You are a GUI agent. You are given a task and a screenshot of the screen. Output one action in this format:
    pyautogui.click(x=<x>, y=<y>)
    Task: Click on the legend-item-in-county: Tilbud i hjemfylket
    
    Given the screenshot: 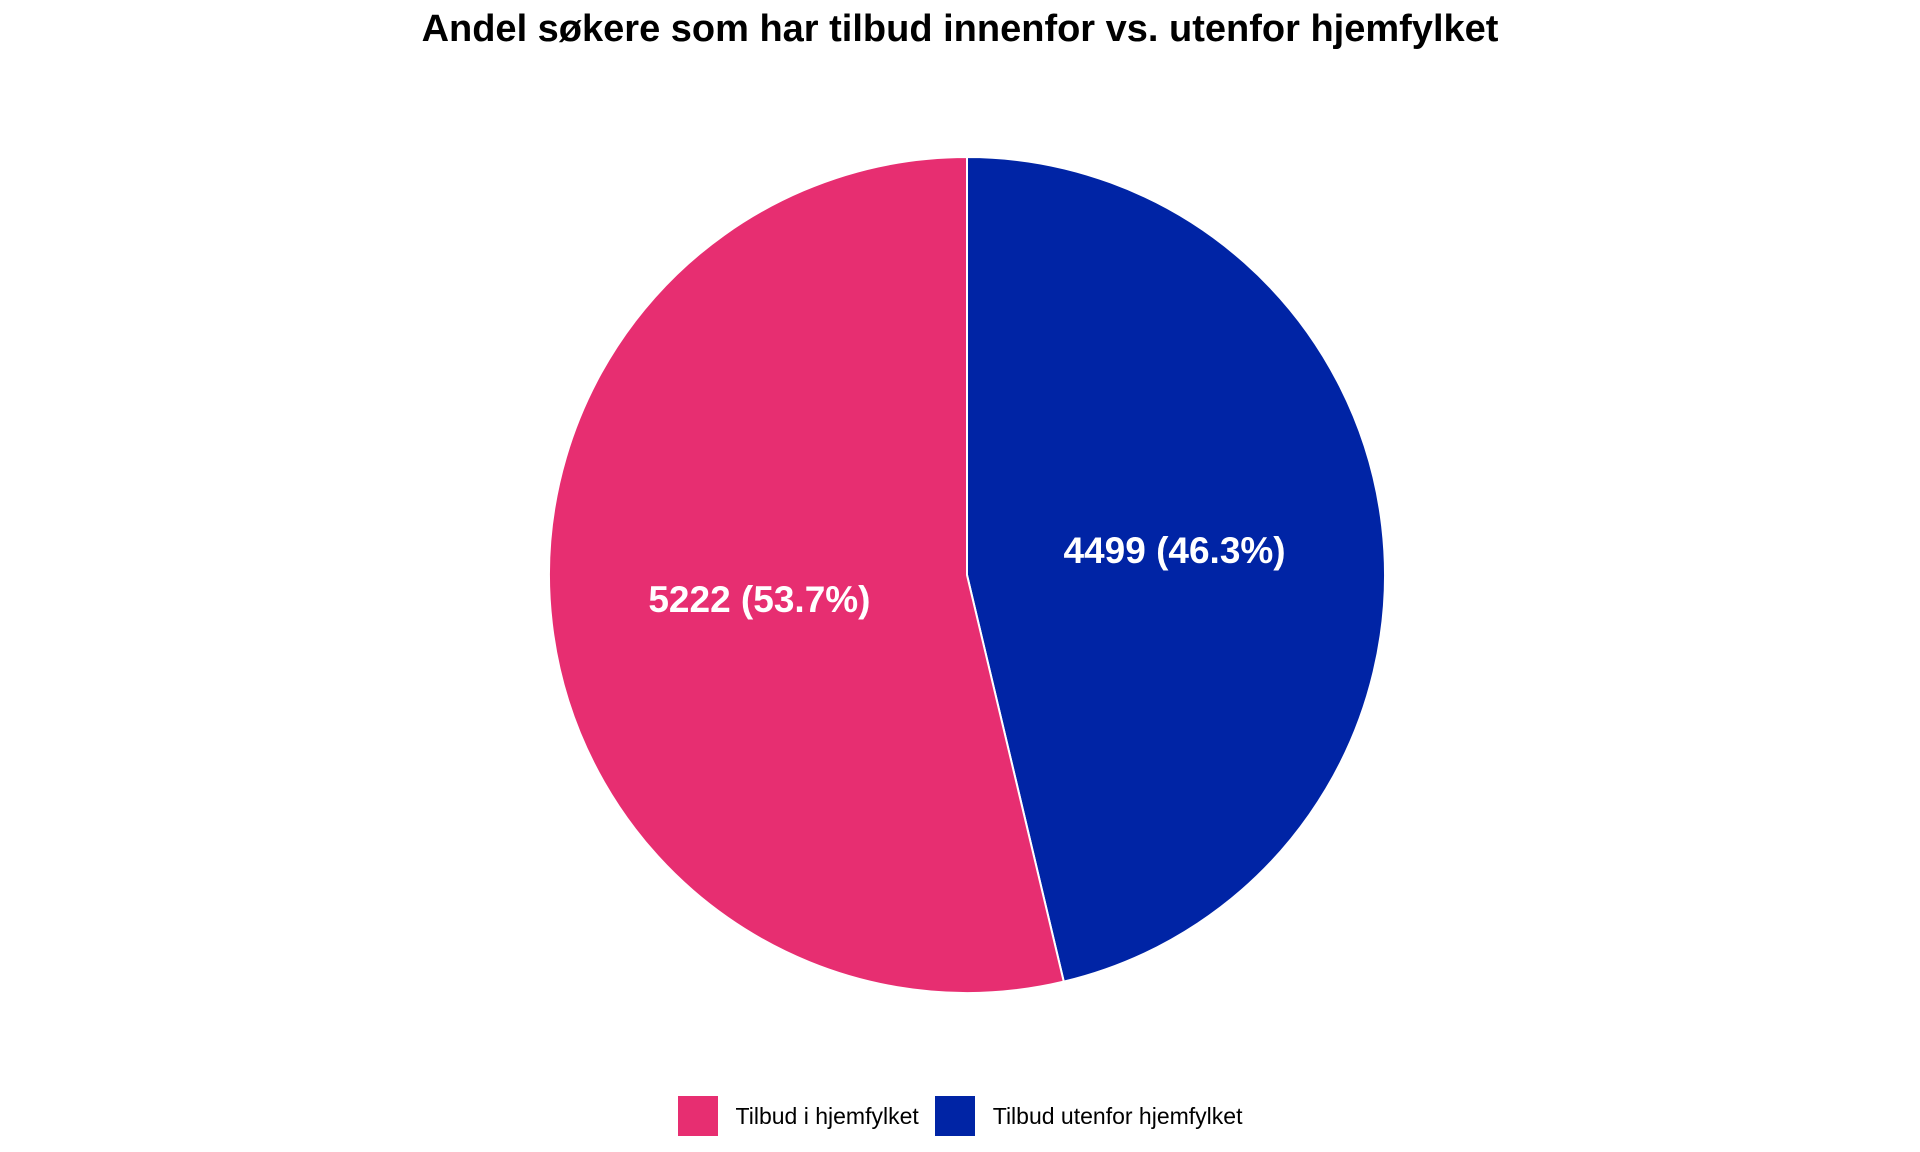 What is the action you would take?
    pyautogui.click(x=798, y=1116)
    